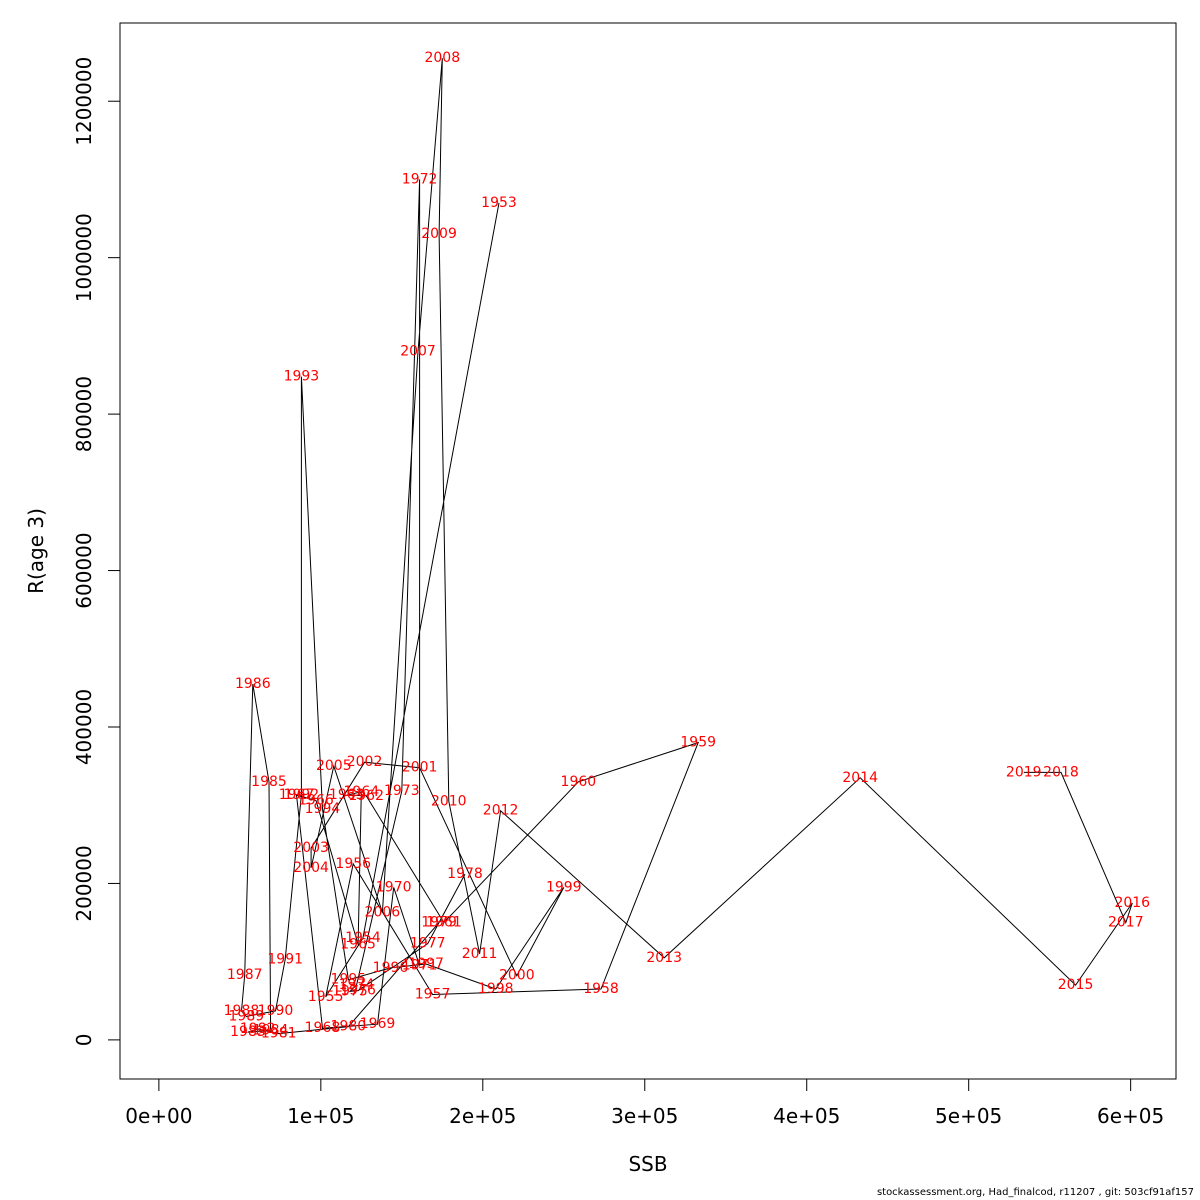  Describe the element at coordinates (334, 766) in the screenshot. I see `point-label-2005: 2005` at that location.